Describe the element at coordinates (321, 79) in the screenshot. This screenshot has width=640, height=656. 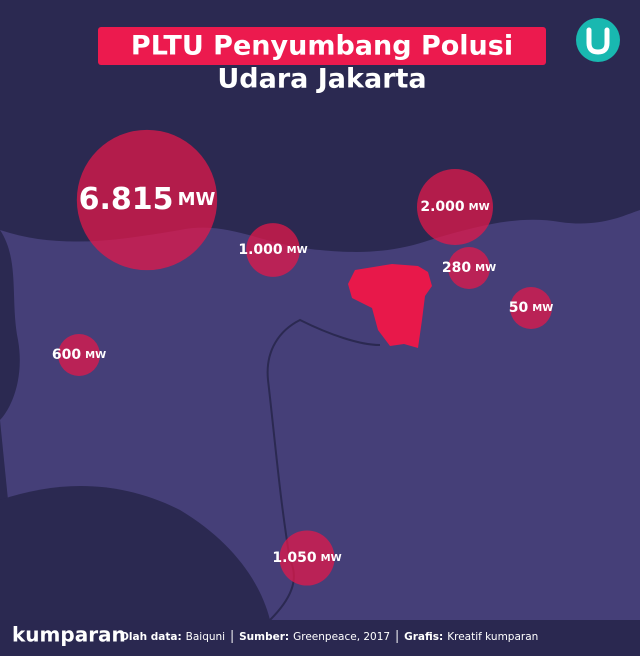
I see `title: Udara Jakarta` at that location.